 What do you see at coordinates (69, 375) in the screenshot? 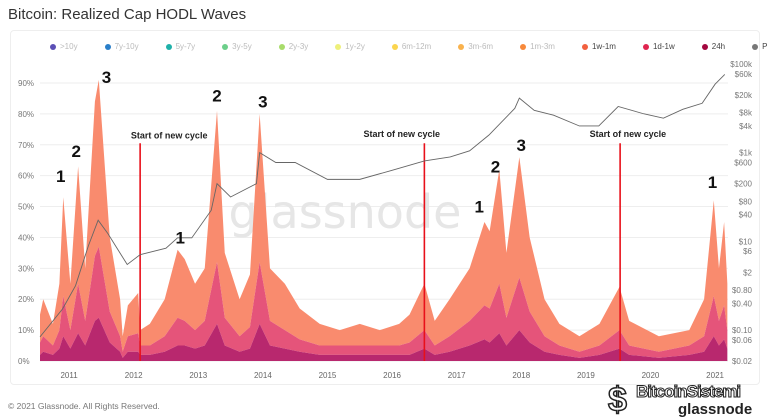
I see `x-tick-label: 2011` at bounding box center [69, 375].